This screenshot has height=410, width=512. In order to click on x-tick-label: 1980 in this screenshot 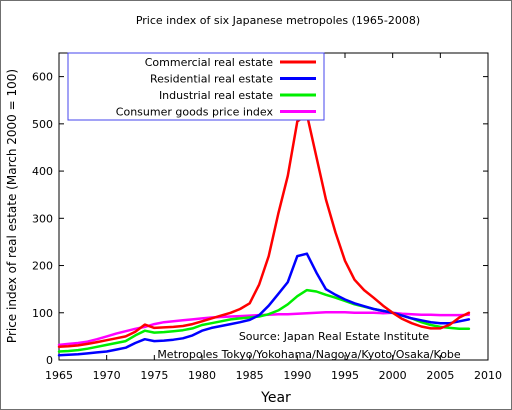, I will do `click(202, 375)`.